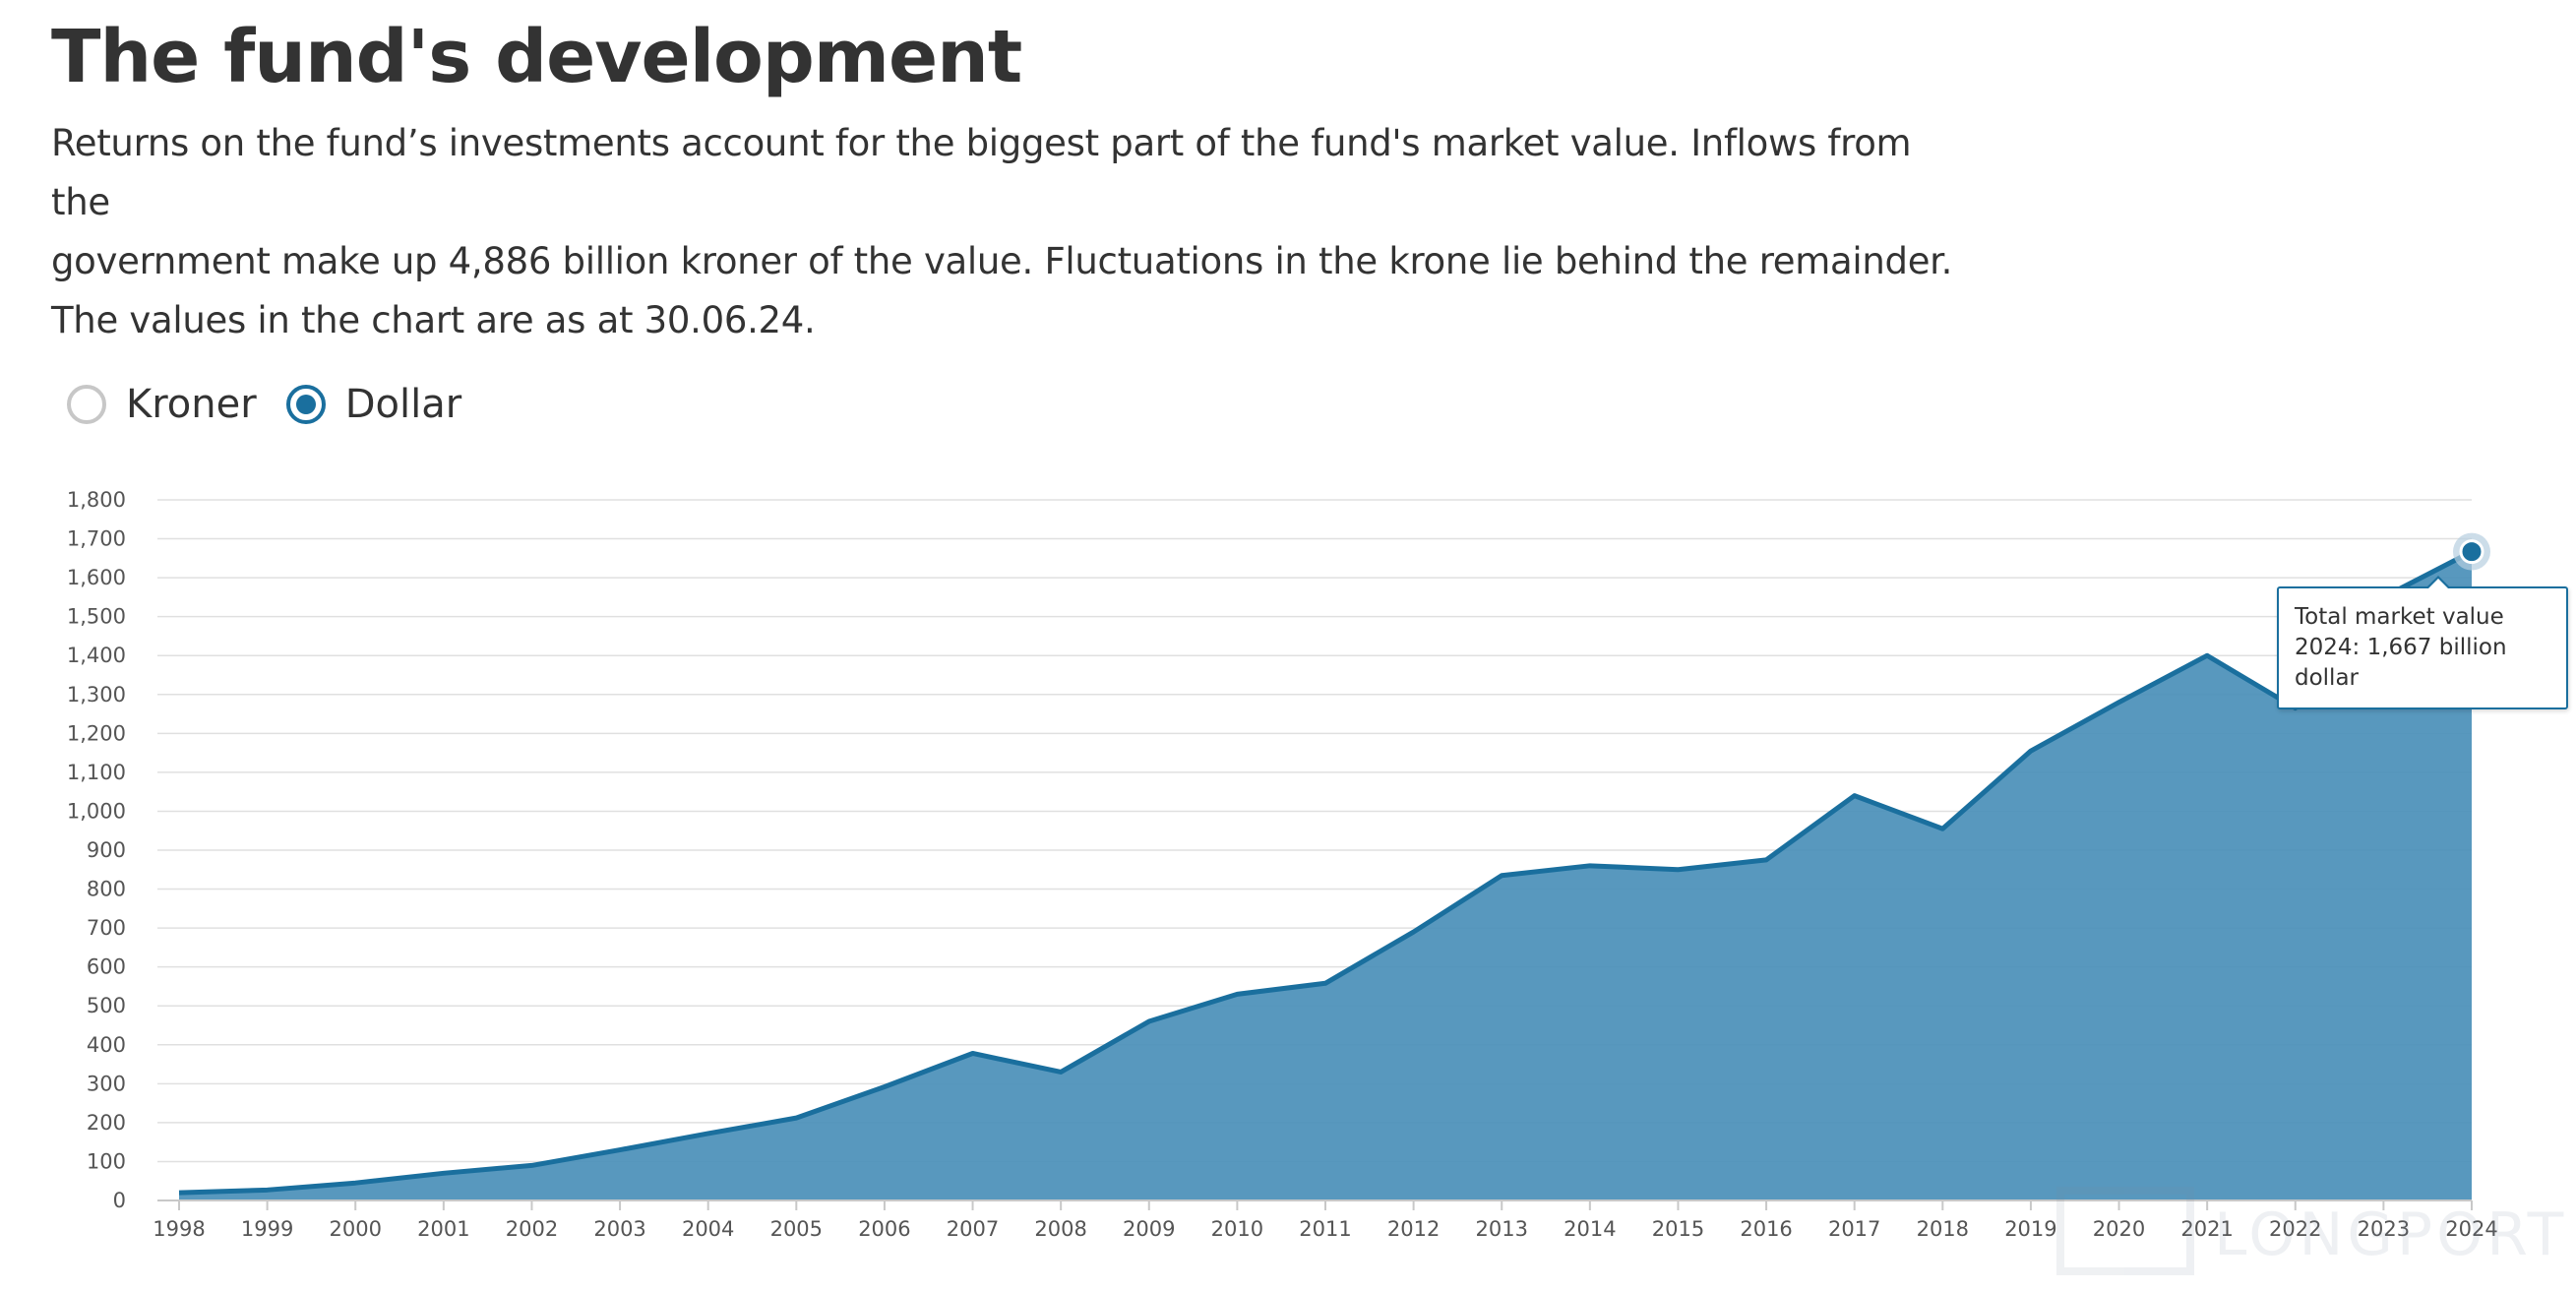  I want to click on y-tick-label: 400, so click(106, 1045).